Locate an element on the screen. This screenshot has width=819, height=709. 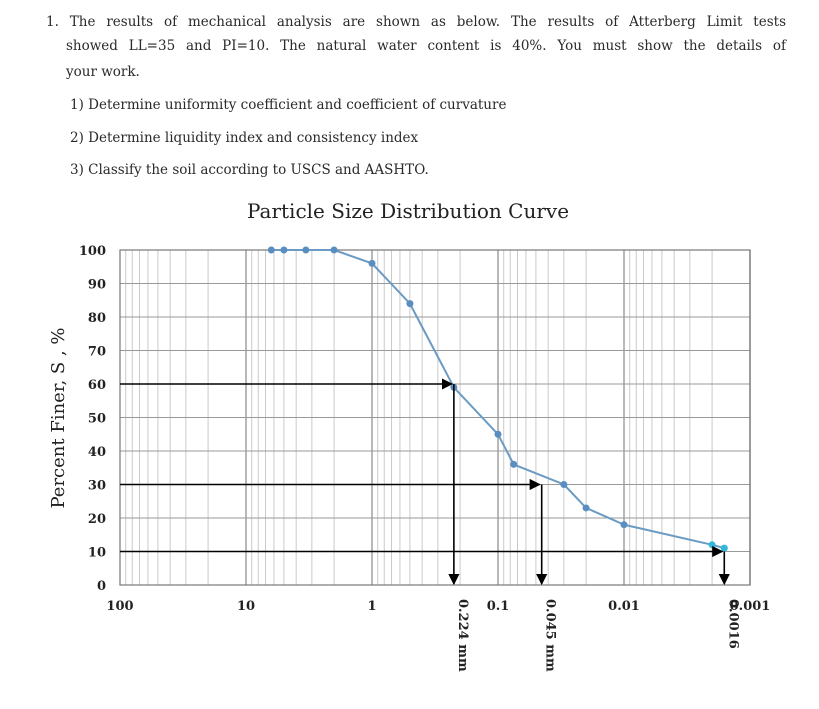
question-text-3: your work. is located at coordinates (103, 72).